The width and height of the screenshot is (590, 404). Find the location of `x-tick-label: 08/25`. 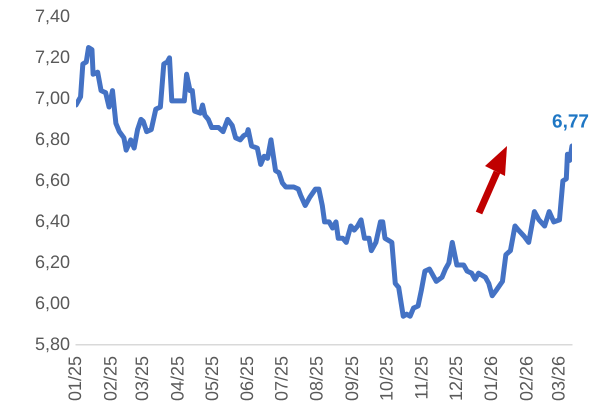

x-tick-label: 08/25 is located at coordinates (316, 379).